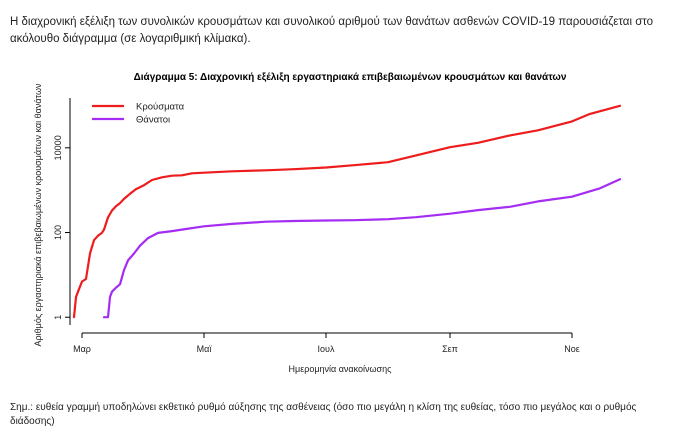  I want to click on x-tick-label: Ιουλ, so click(326, 349).